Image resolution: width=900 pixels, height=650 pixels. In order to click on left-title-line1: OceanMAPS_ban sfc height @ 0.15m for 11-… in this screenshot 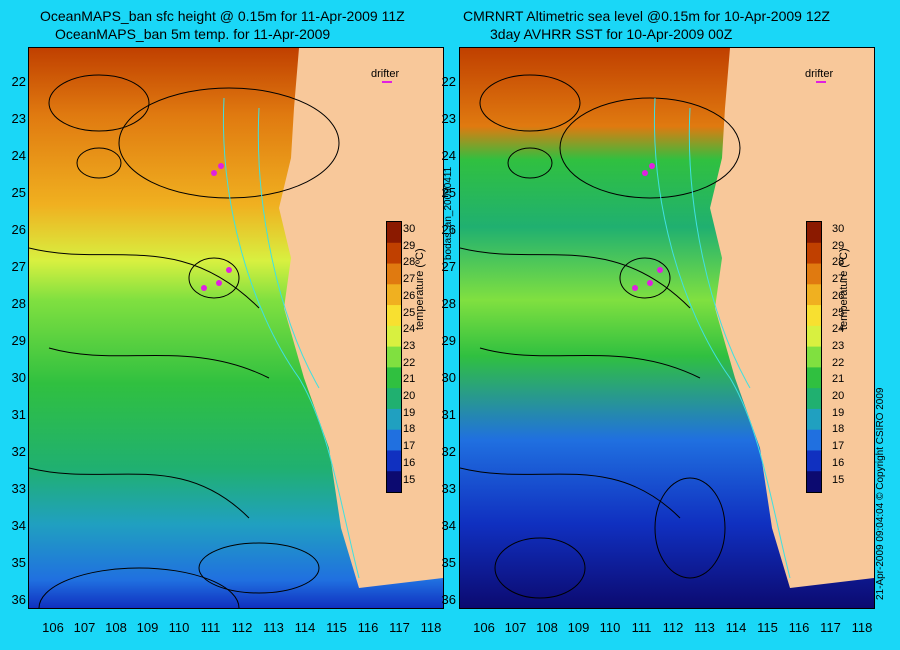, I will do `click(222, 16)`.